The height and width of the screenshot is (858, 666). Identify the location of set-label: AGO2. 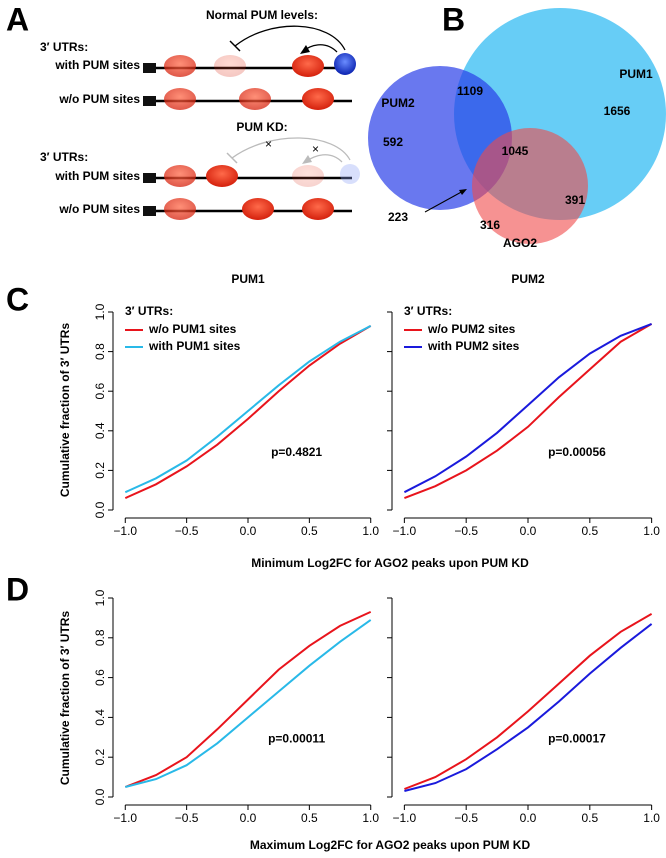
(520, 243).